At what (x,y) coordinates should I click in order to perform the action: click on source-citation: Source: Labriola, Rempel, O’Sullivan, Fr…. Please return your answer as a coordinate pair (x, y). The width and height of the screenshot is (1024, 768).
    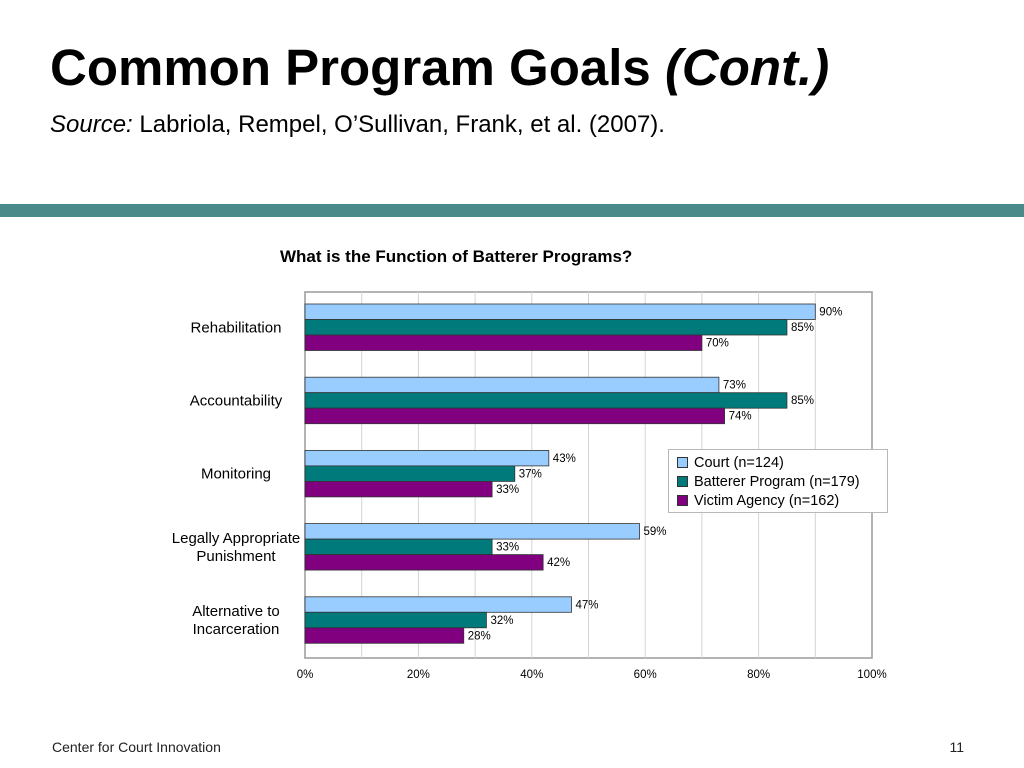
    Looking at the image, I should click on (357, 125).